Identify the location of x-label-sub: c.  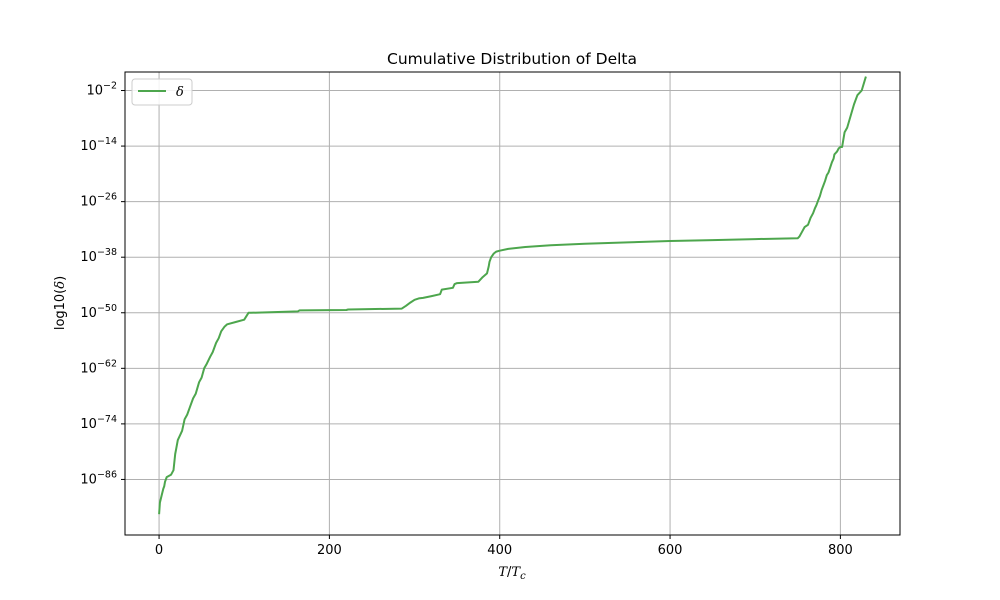
(523, 576).